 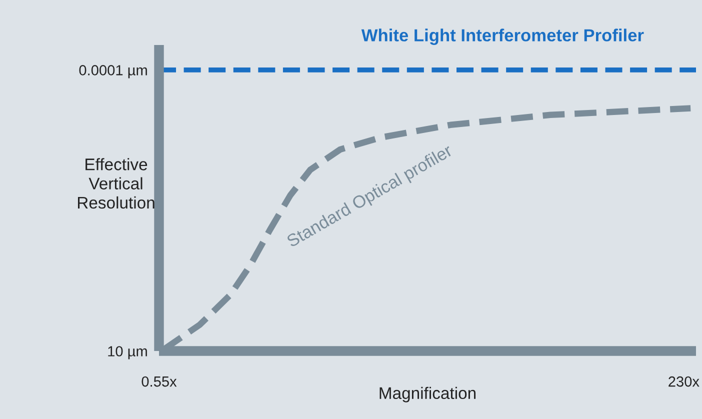 I want to click on ref-line-label: White Light Interferometer Profiler, so click(x=502, y=36).